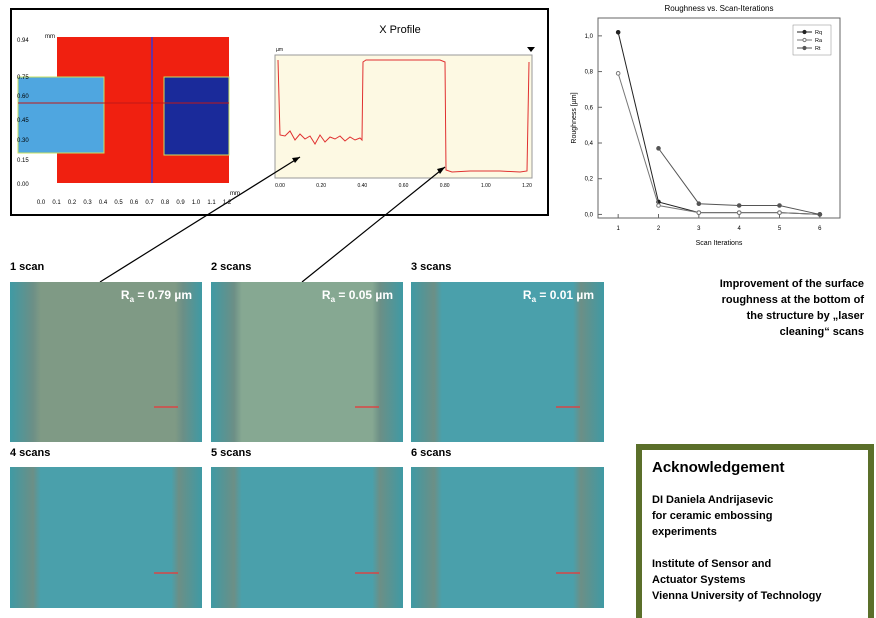  Describe the element at coordinates (719, 8) in the screenshot. I see `chart-title: Roughness vs. Scan-Iterations` at that location.